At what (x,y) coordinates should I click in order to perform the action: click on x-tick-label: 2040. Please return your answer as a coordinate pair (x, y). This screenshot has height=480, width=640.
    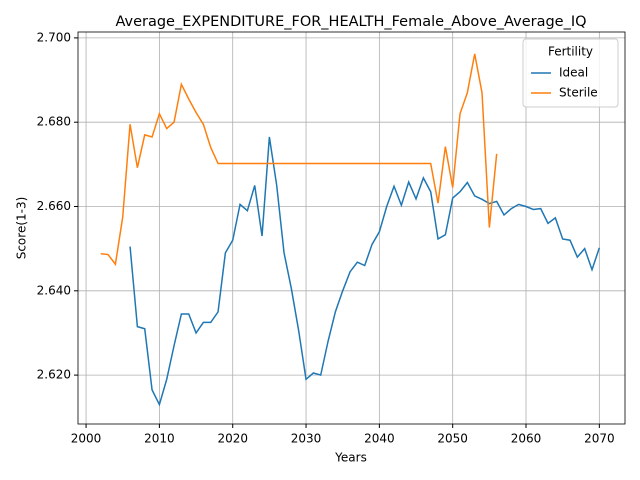
    Looking at the image, I should click on (379, 439).